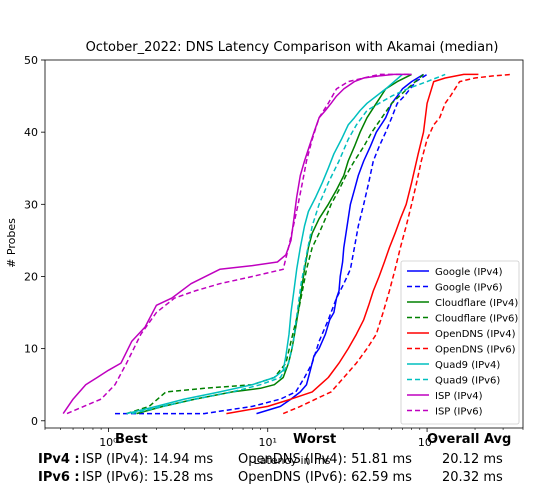 The image size is (548, 496). What do you see at coordinates (31, 204) in the screenshot?
I see `y-tick-label: 30` at bounding box center [31, 204].